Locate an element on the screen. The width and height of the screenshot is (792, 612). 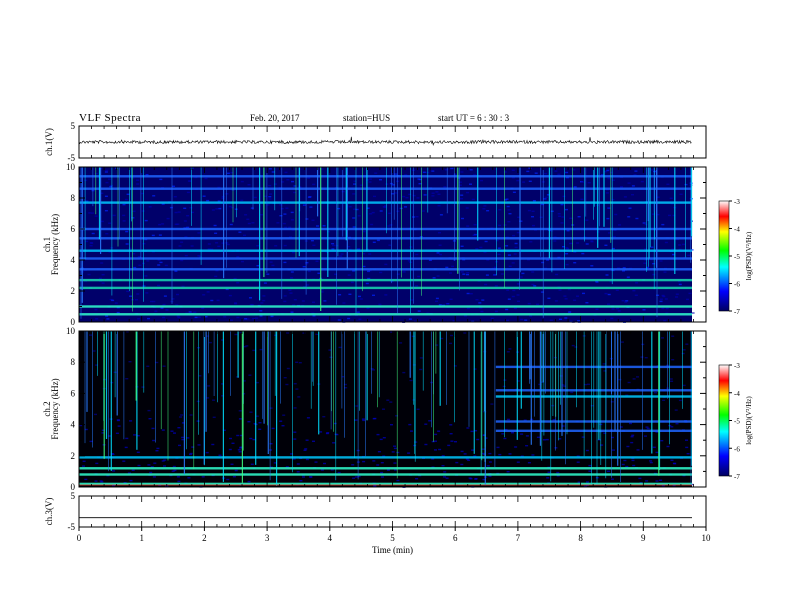
ch2-band is located at coordinates (385, 484).